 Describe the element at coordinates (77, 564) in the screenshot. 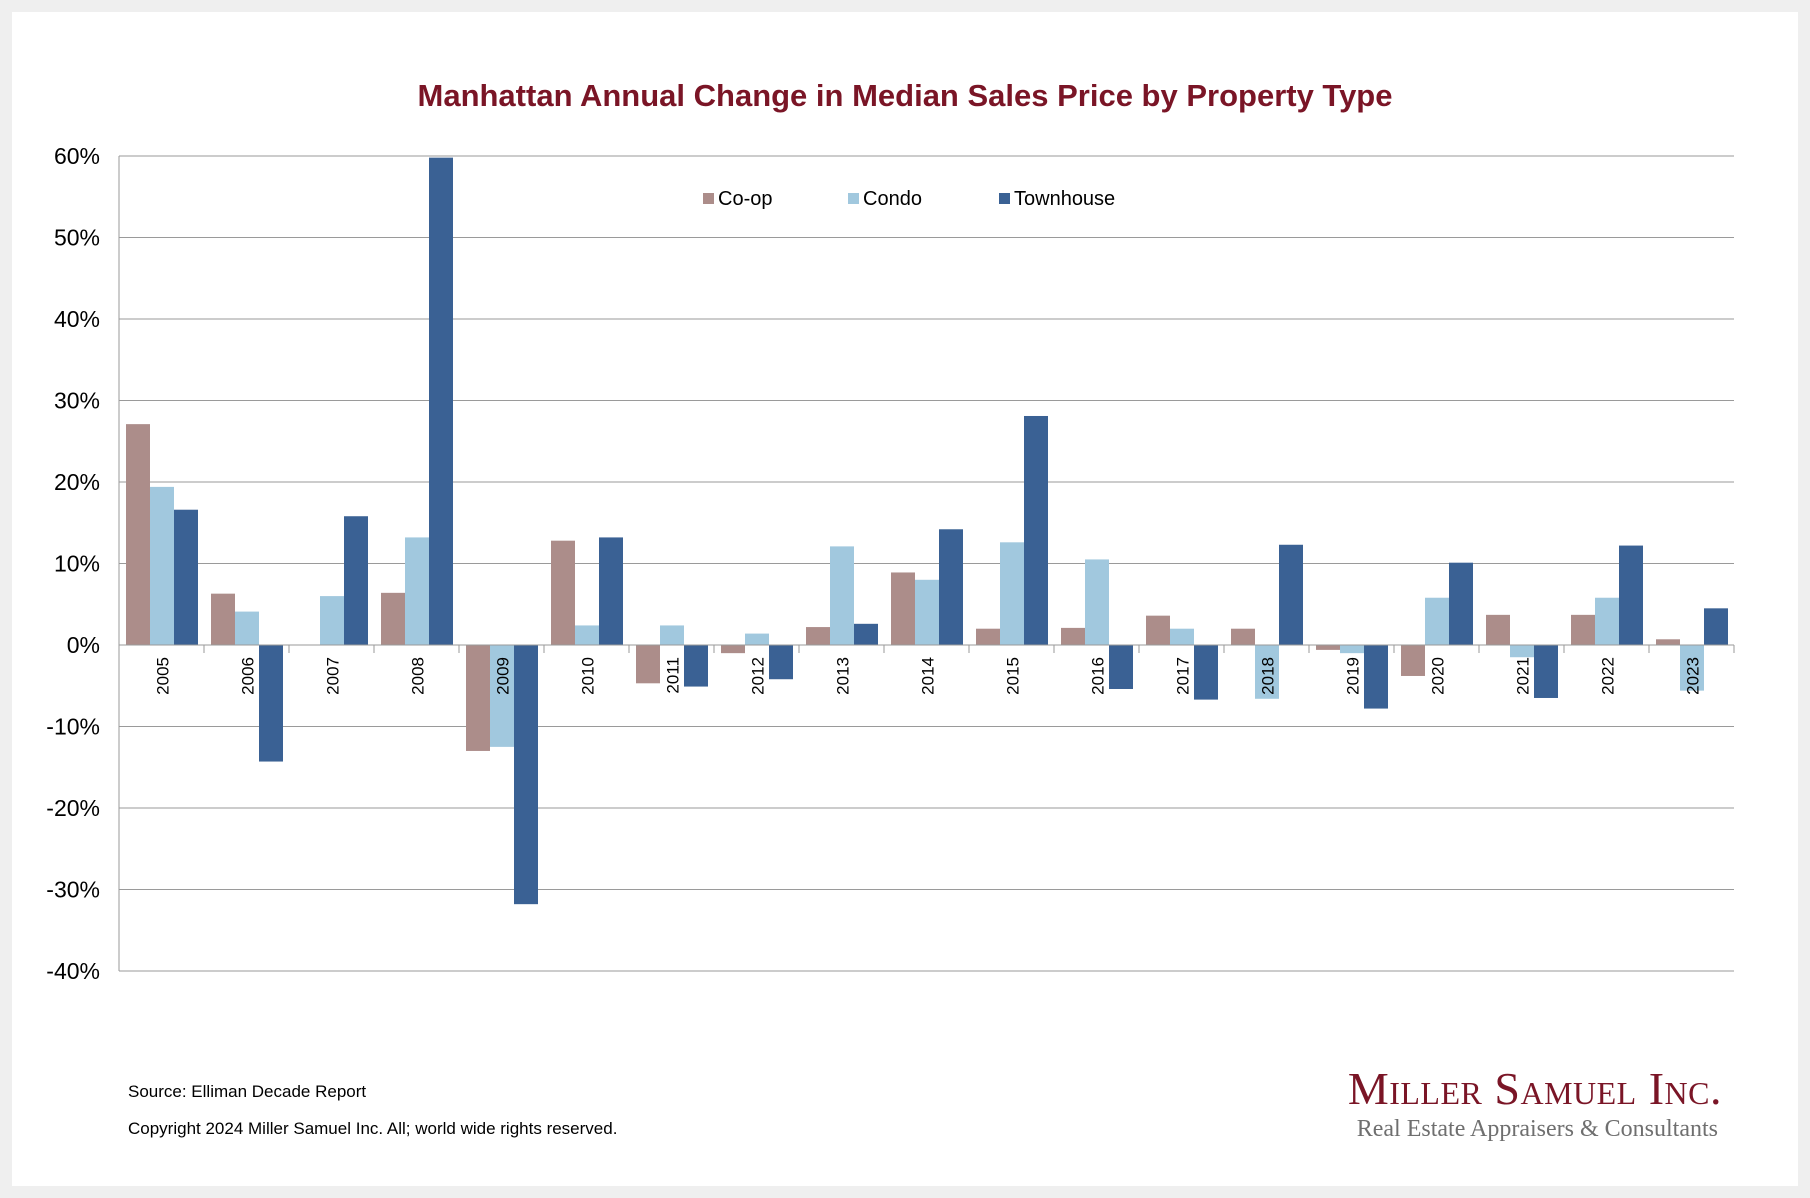

I see `y-tick-label: 10%` at that location.